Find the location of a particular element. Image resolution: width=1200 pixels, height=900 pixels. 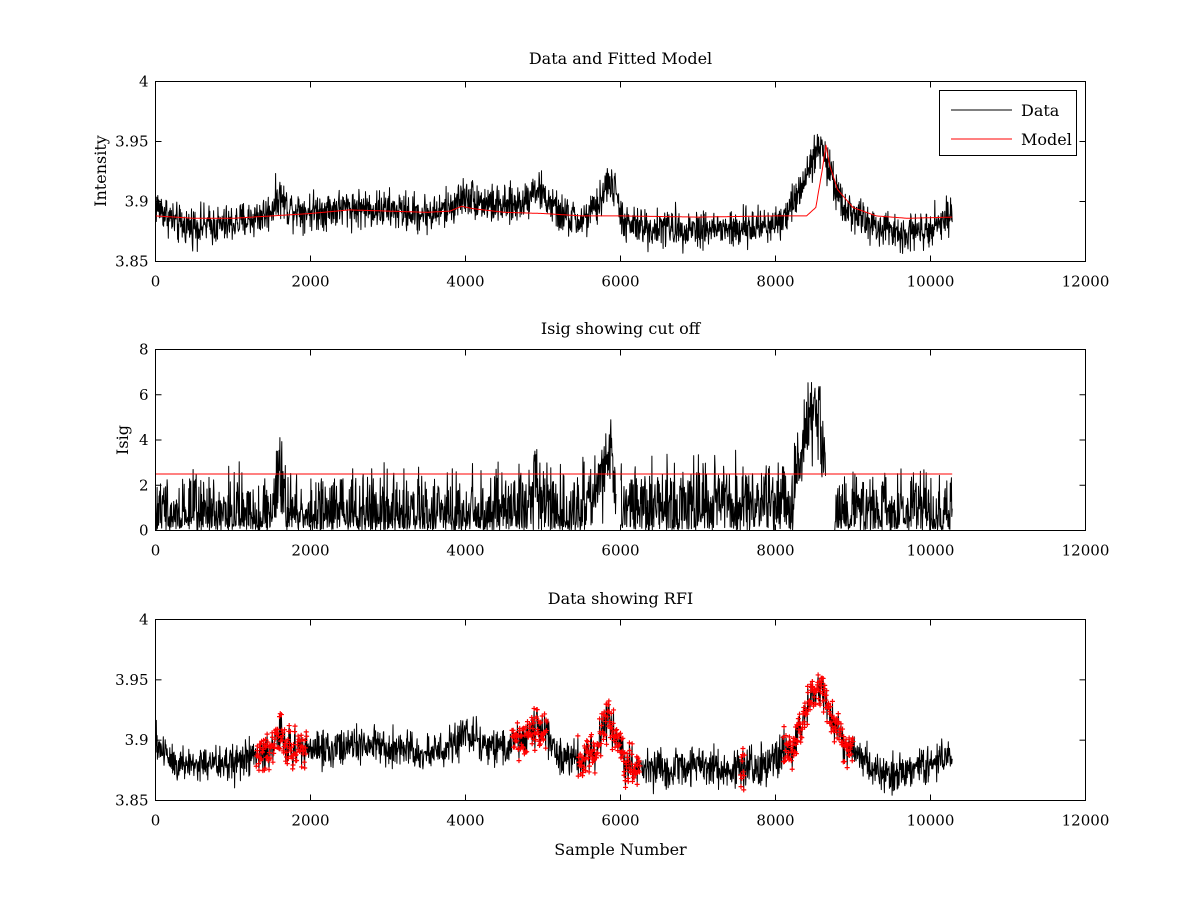

xtick-label: 6000 is located at coordinates (620, 821).